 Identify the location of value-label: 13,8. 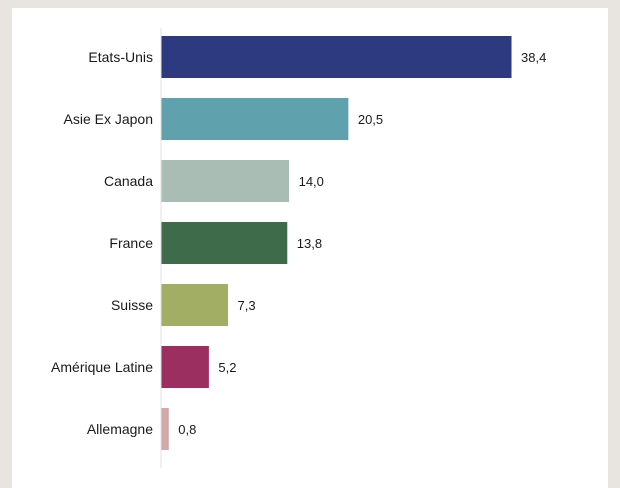
(309, 243).